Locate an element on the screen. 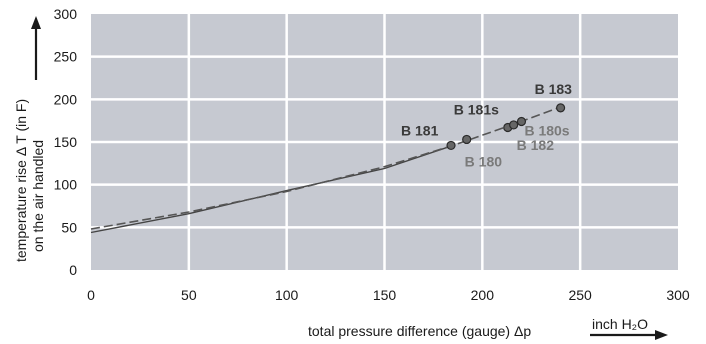  y-axis-title-line1: temperature rise Δ T (in F) is located at coordinates (21, 180).